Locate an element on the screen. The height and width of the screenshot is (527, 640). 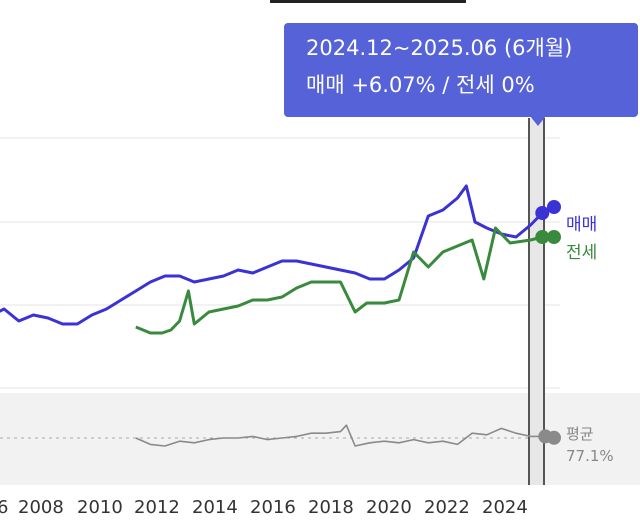
x-tick-label: 2020 is located at coordinates (389, 507).